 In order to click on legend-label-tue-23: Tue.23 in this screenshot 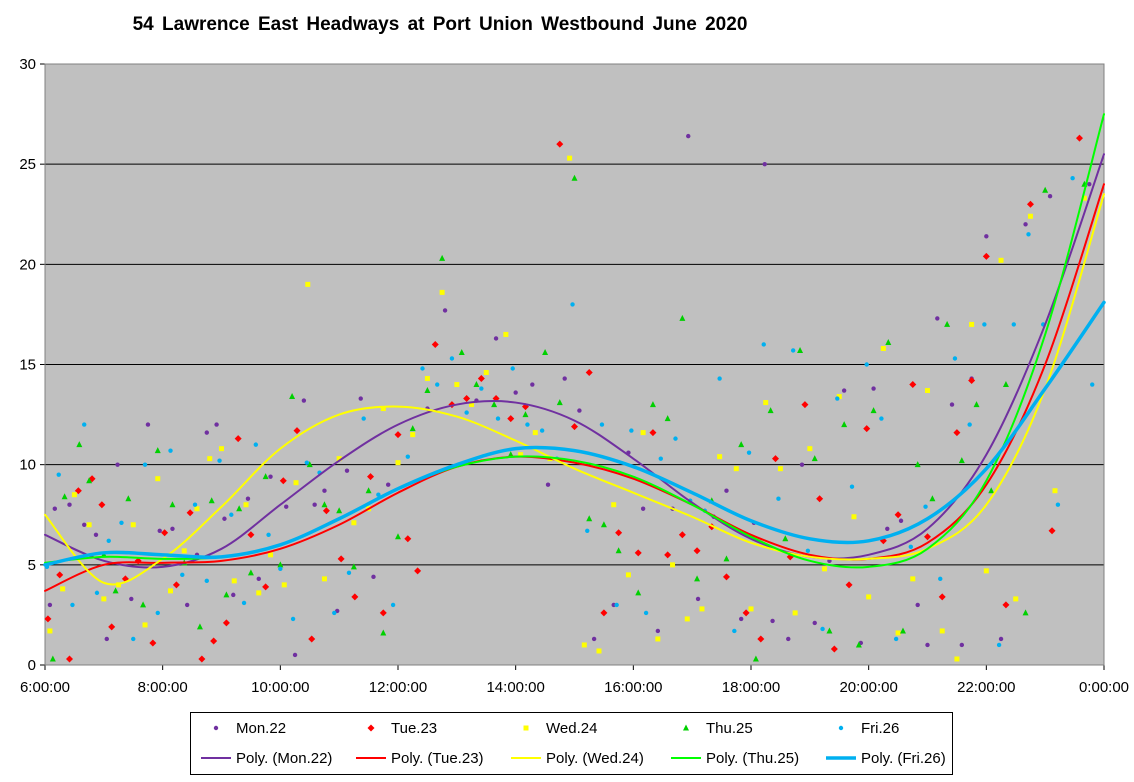, I will do `click(414, 728)`.